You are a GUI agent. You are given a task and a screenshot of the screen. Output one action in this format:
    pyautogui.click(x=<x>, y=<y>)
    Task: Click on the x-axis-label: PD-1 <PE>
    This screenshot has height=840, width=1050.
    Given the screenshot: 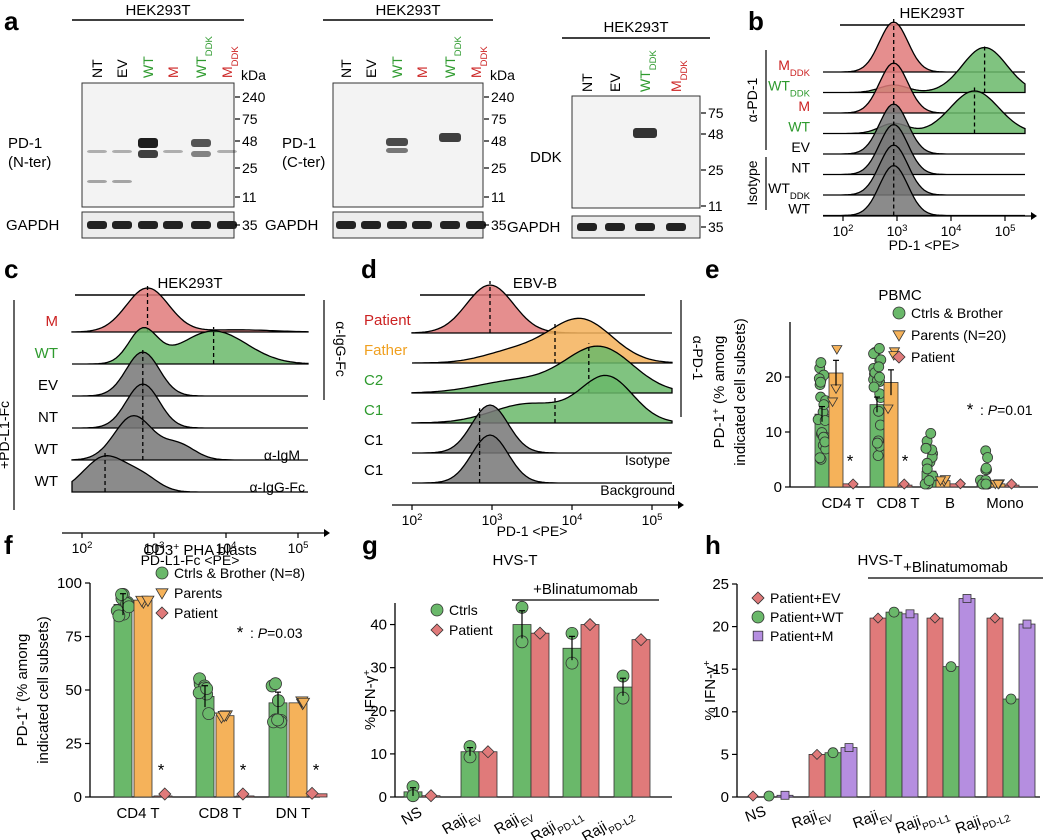 What is the action you would take?
    pyautogui.click(x=532, y=531)
    